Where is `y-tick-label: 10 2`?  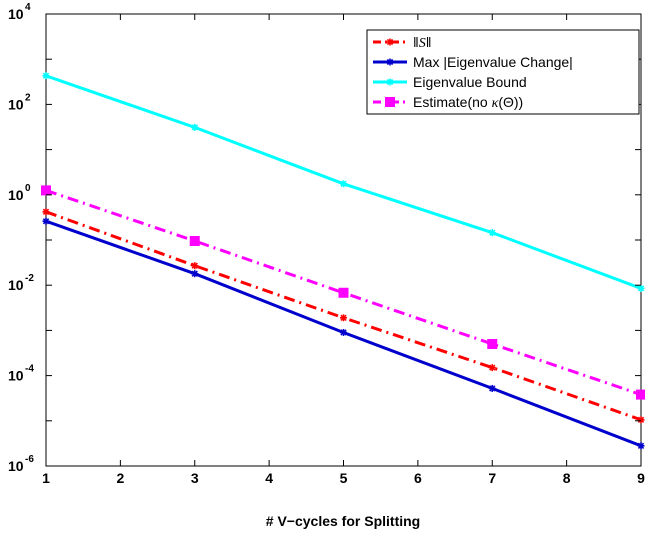 y-tick-label: 10 2 is located at coordinates (19, 102).